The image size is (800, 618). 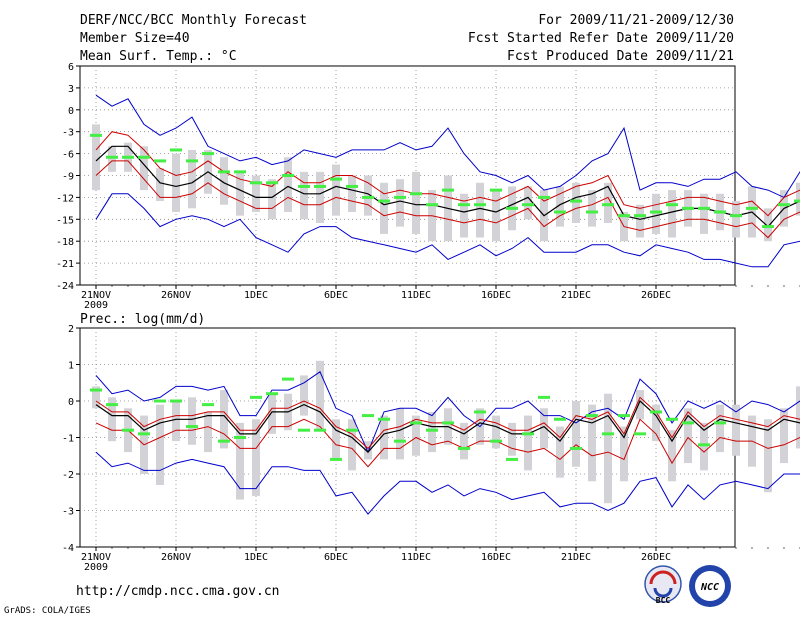 I want to click on y-tick-label: 2, so click(x=71, y=329).